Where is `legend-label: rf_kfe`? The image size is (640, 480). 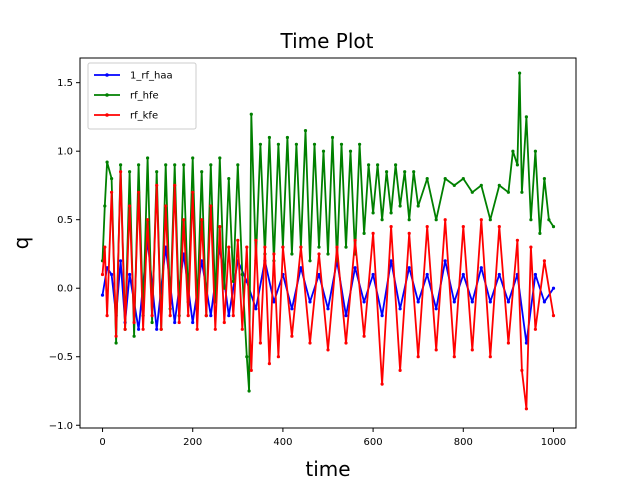
legend-label: rf_kfe is located at coordinates (144, 116).